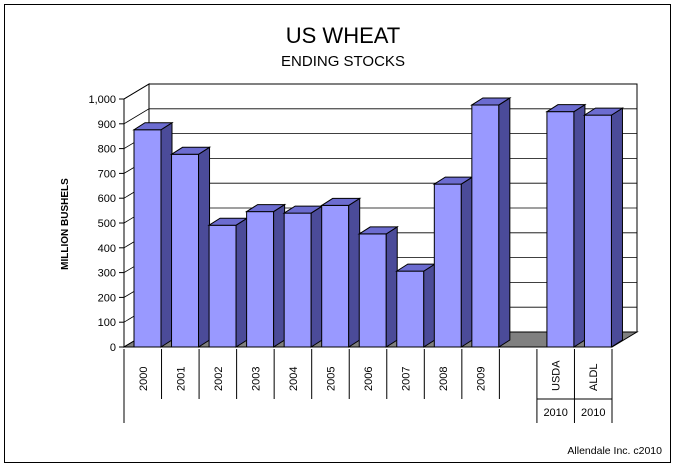 This screenshot has height=468, width=676. I want to click on y-tick-label: 800, so click(107, 150).